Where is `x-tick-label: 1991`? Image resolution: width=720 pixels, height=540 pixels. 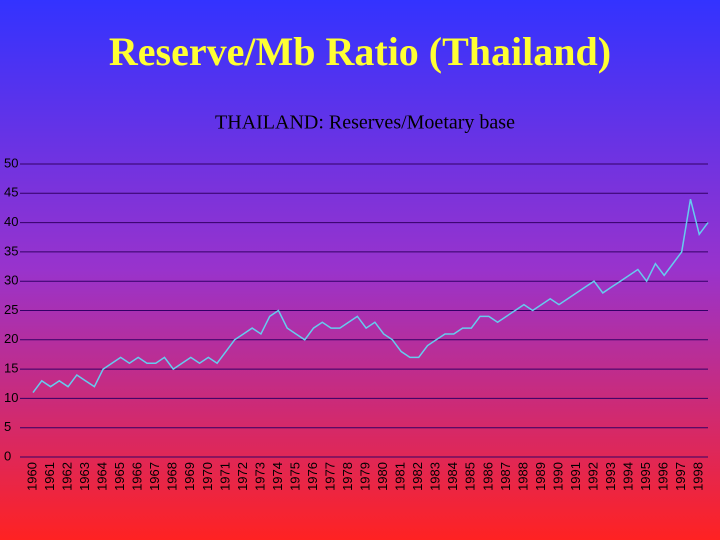 x-tick-label: 1991 is located at coordinates (575, 476).